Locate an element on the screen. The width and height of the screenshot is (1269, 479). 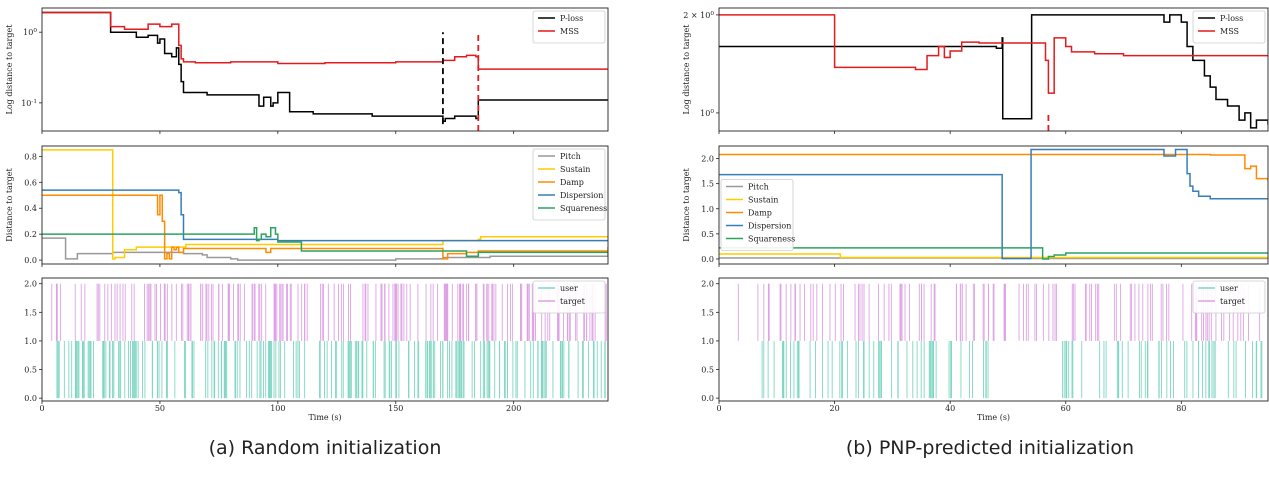
x-tick-label: 80 is located at coordinates (1181, 408).